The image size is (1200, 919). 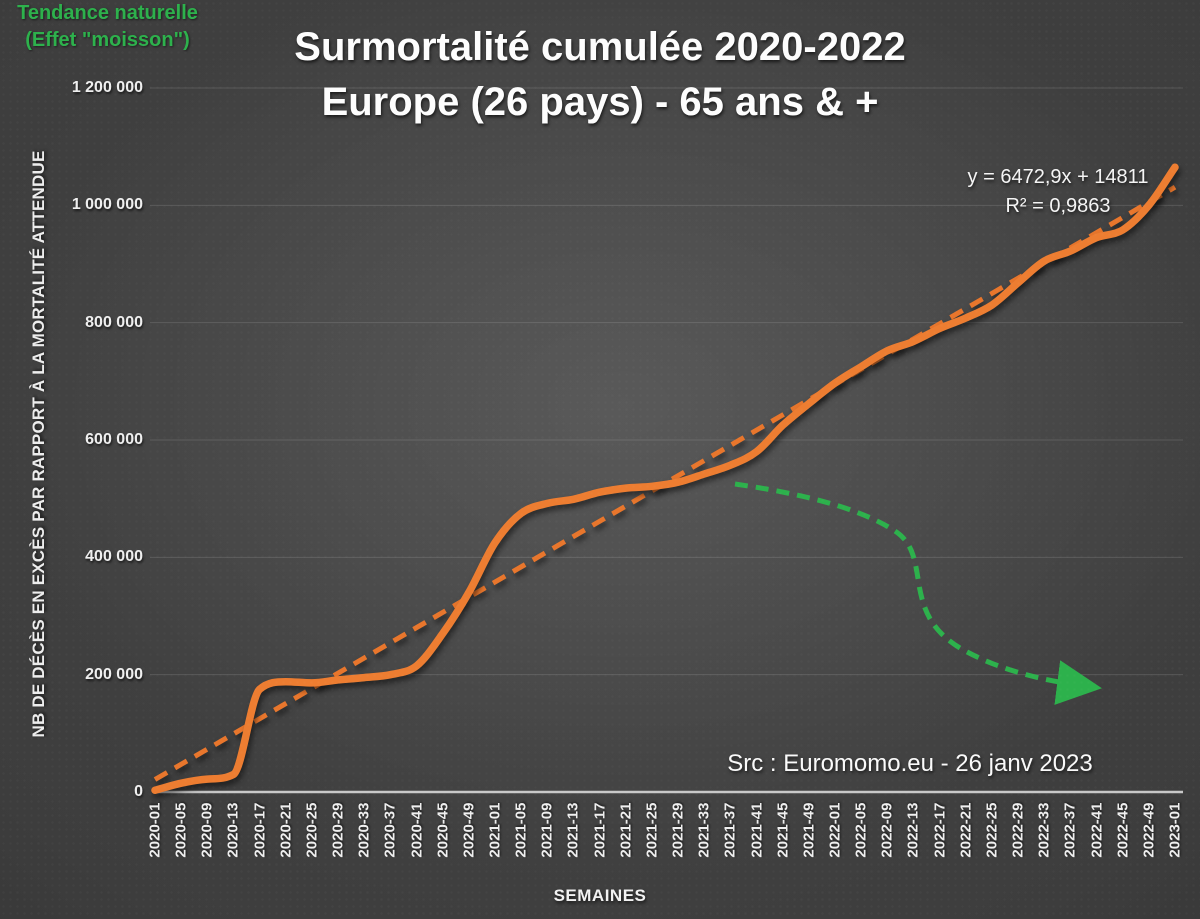 What do you see at coordinates (1058, 192) in the screenshot?
I see `trendline-equation: y = 6472,9x + 14811 R² = 0,9863` at bounding box center [1058, 192].